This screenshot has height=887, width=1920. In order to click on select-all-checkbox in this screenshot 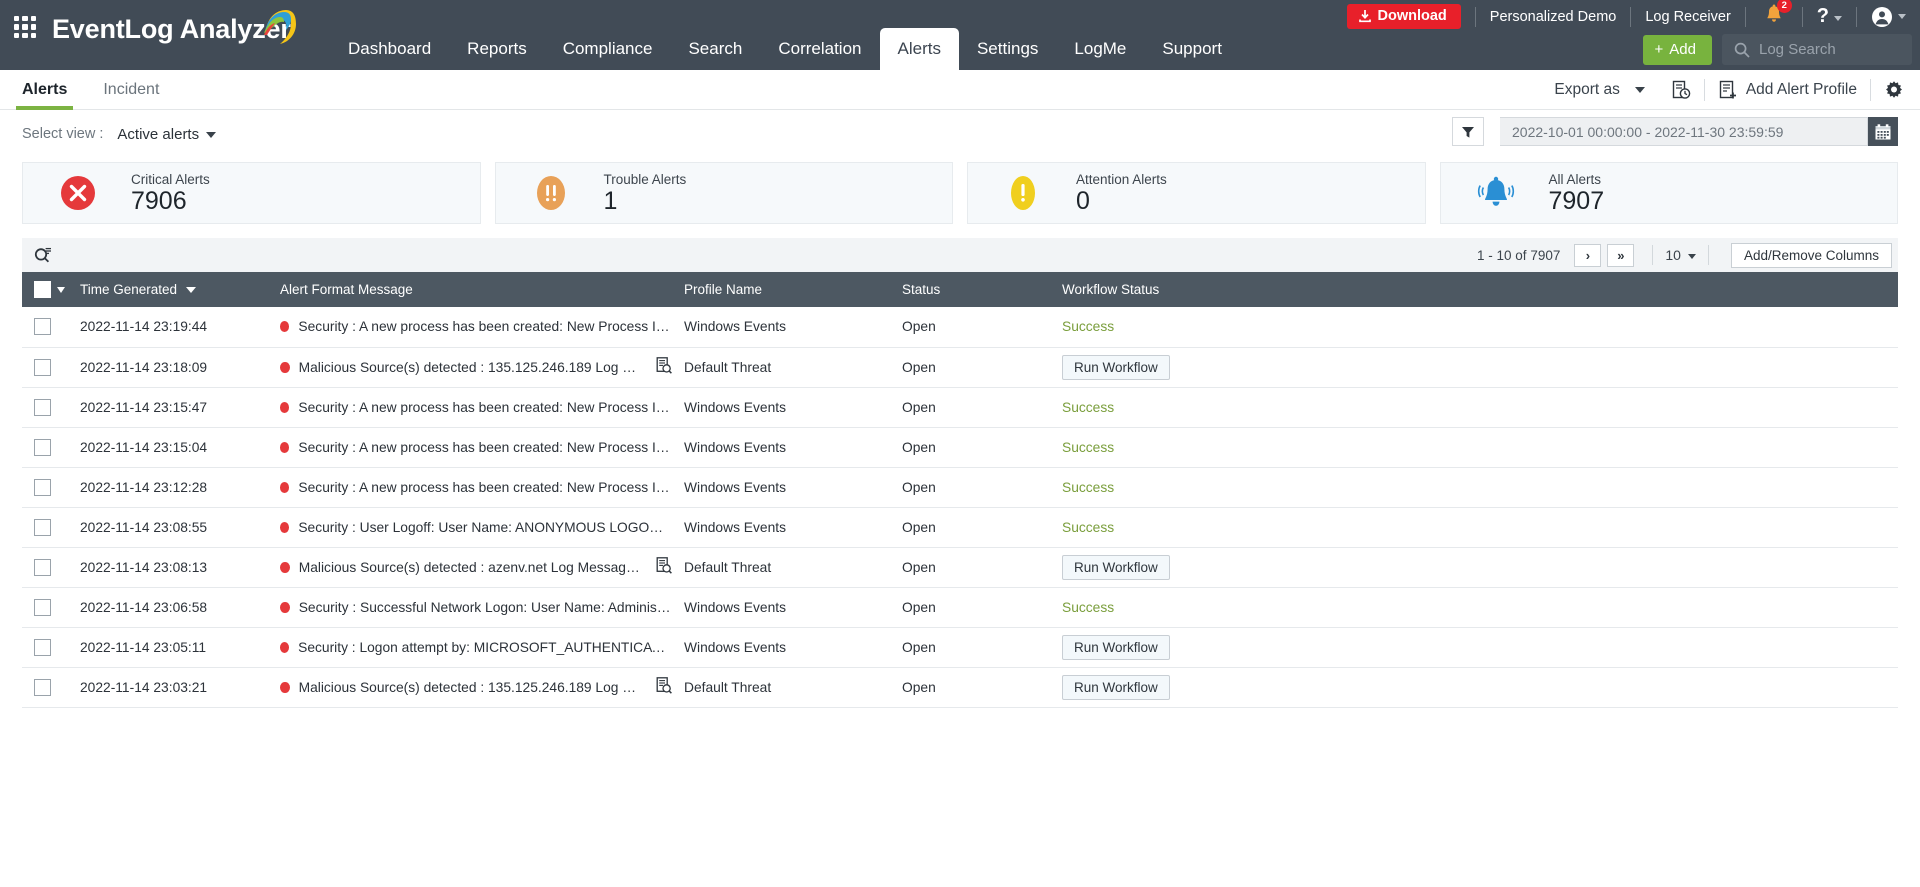, I will do `click(42, 289)`.